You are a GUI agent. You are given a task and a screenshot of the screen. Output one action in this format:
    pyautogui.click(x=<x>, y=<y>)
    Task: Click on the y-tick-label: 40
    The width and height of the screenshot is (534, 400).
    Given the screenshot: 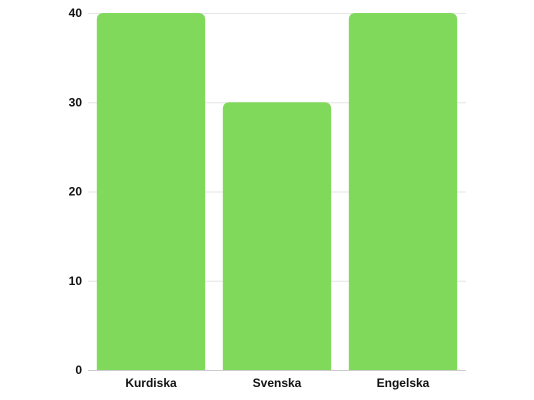 What is the action you would take?
    pyautogui.click(x=76, y=13)
    